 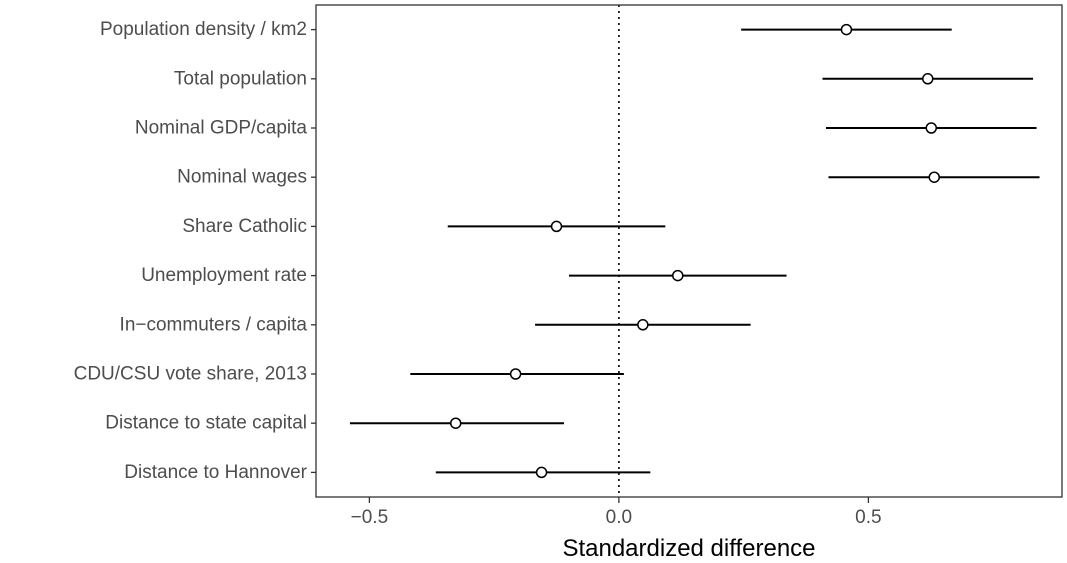 What do you see at coordinates (313, 251) in the screenshot?
I see `y-axis-ticks` at bounding box center [313, 251].